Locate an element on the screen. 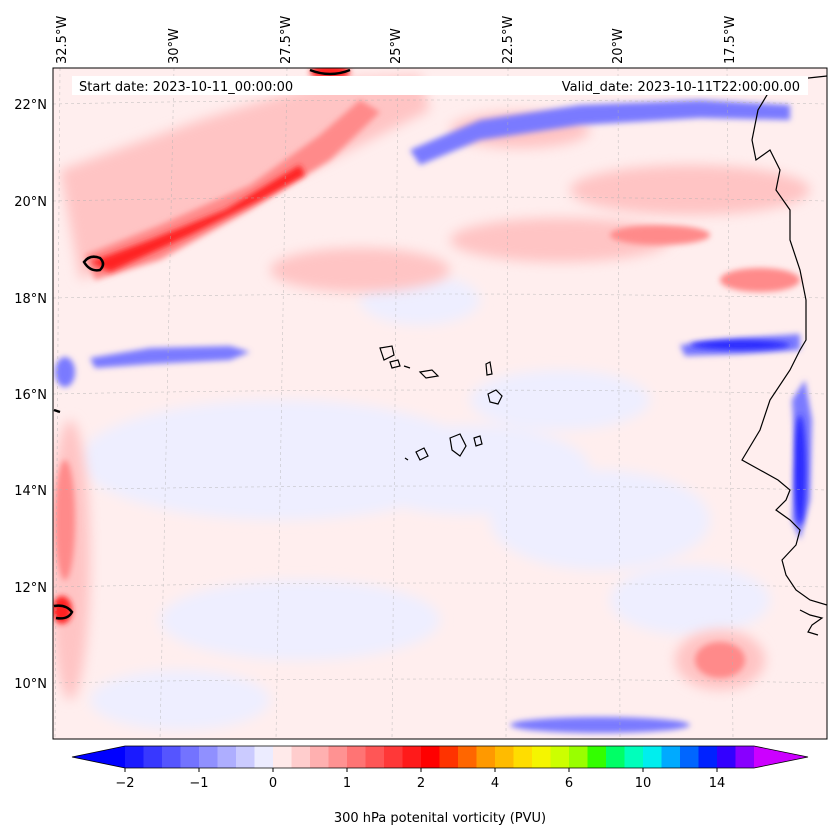 The width and height of the screenshot is (837, 836). colorbar-tick-label: −2 is located at coordinates (124, 783).